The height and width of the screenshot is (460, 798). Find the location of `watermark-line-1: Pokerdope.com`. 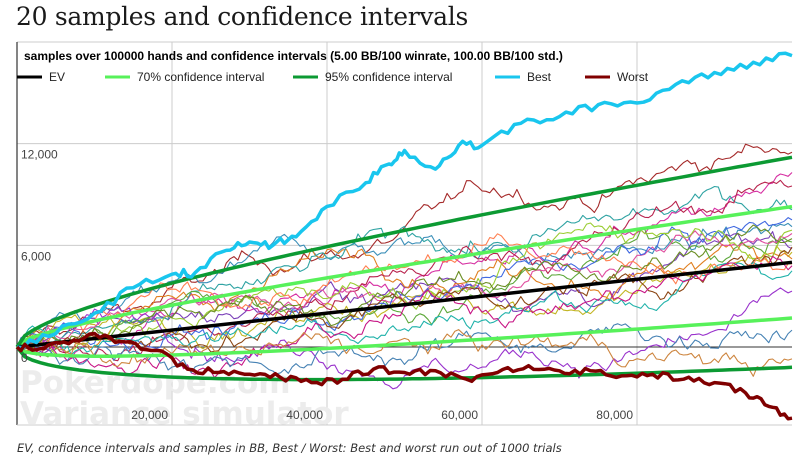

watermark-line-1: Pokerdope.com is located at coordinates (155, 383).